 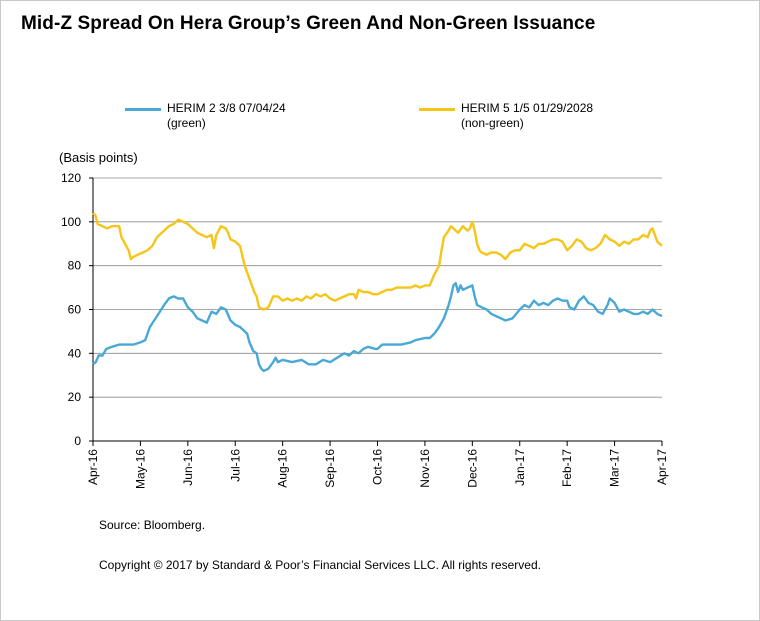 What do you see at coordinates (71, 178) in the screenshot?
I see `y-tick-label: 120` at bounding box center [71, 178].